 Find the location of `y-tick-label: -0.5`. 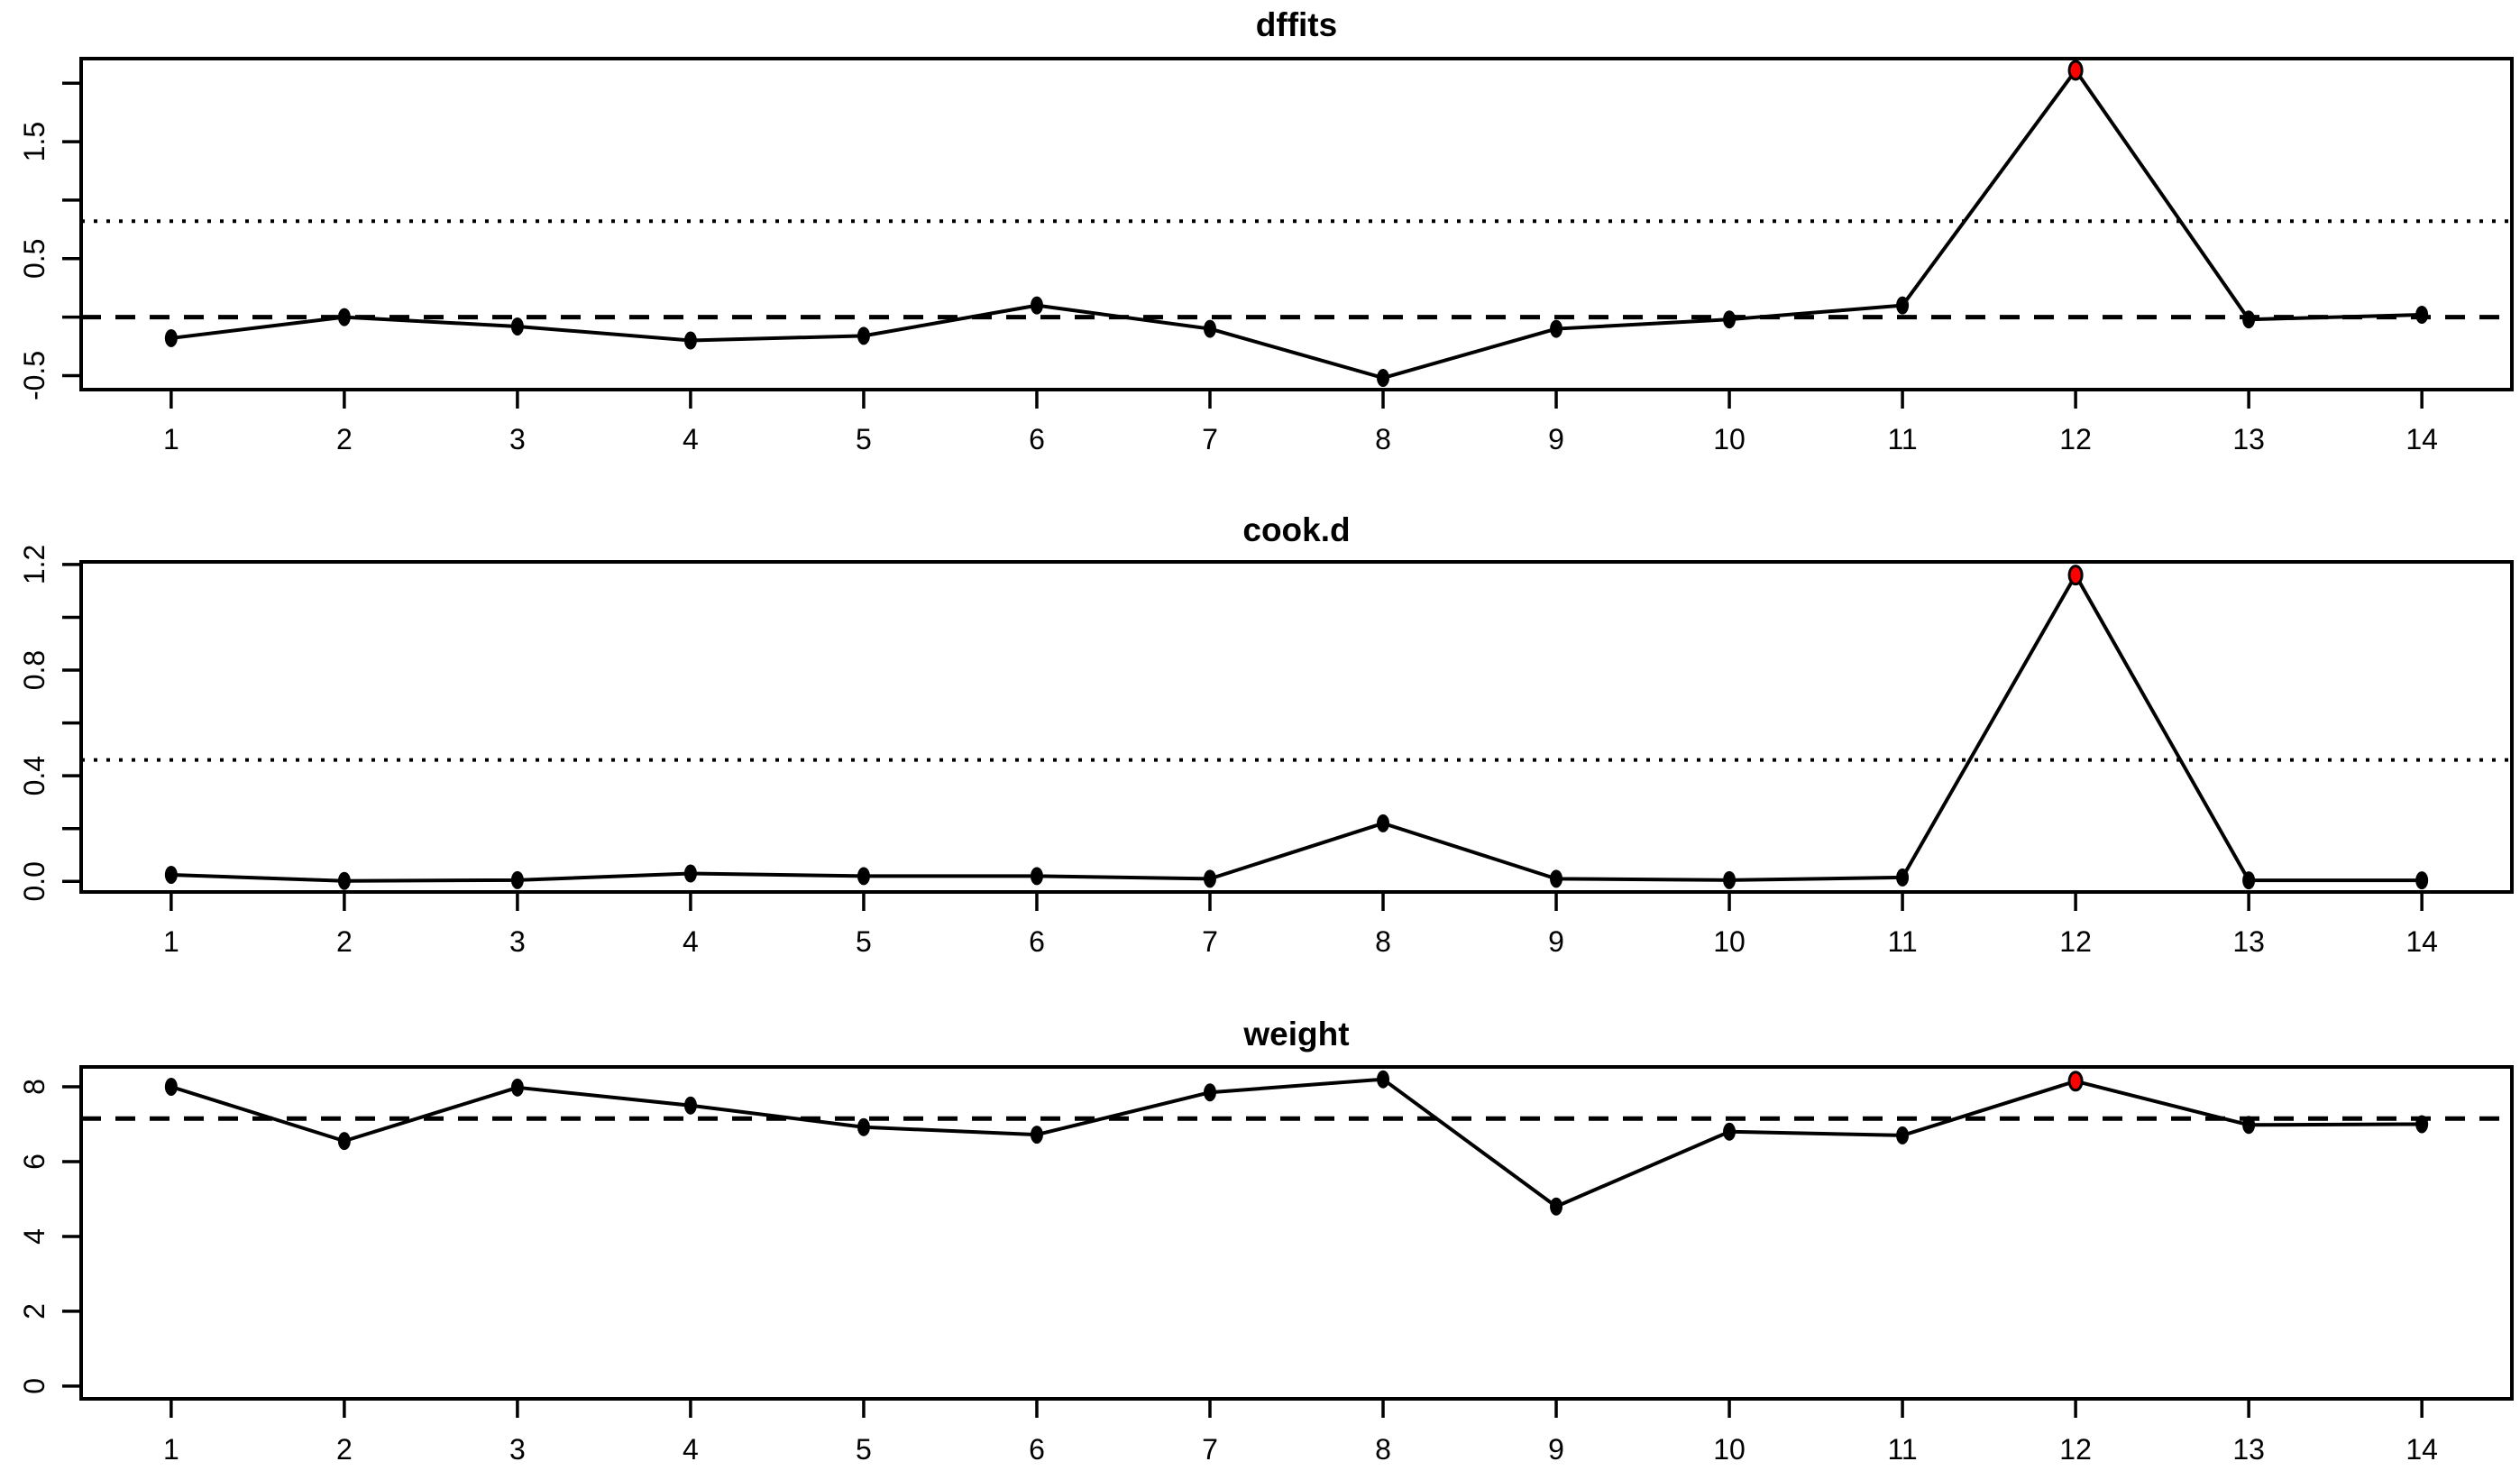

y-tick-label: -0.5 is located at coordinates (34, 375).